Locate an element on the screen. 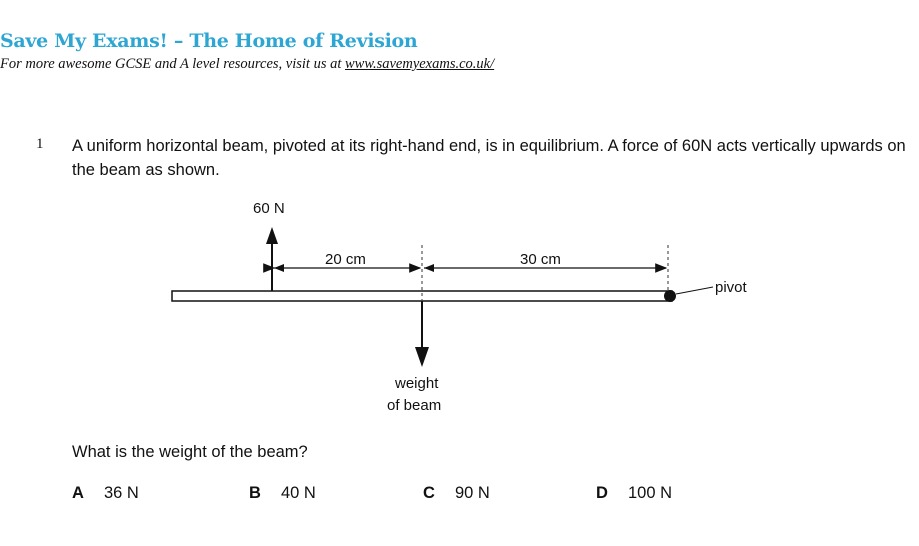 The width and height of the screenshot is (919, 546). weight-label-2: of beam is located at coordinates (414, 405).